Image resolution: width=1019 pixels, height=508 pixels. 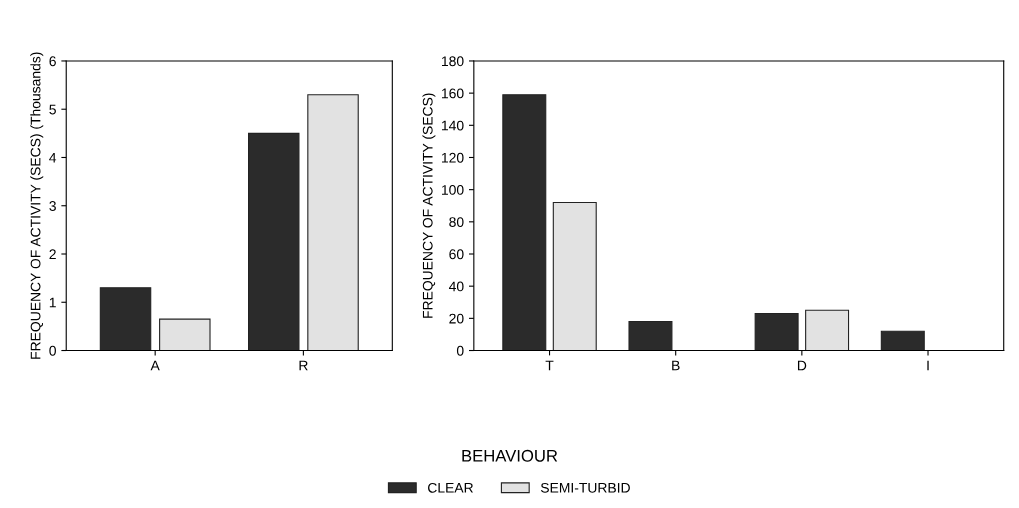 I want to click on x-tick-label: A, so click(x=155, y=365).